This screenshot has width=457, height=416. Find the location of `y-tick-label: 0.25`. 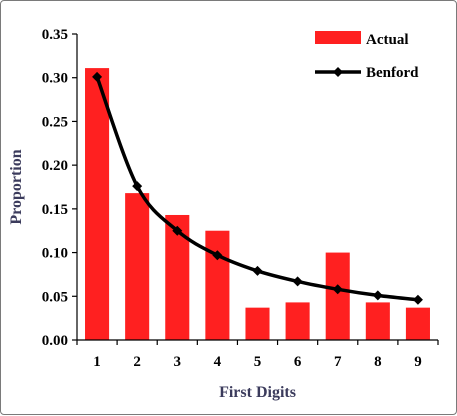

y-tick-label: 0.25 is located at coordinates (55, 122).